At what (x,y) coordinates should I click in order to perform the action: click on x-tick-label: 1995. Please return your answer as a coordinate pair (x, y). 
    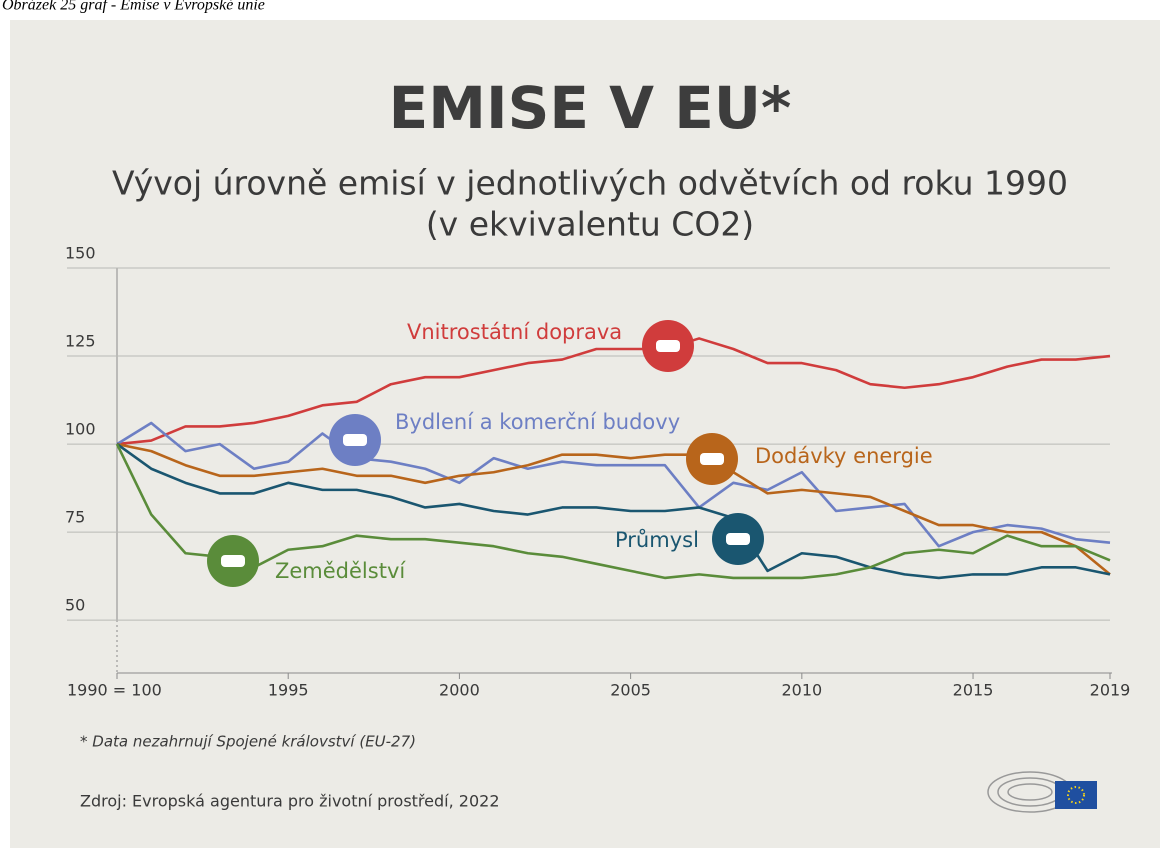
    Looking at the image, I should click on (288, 690).